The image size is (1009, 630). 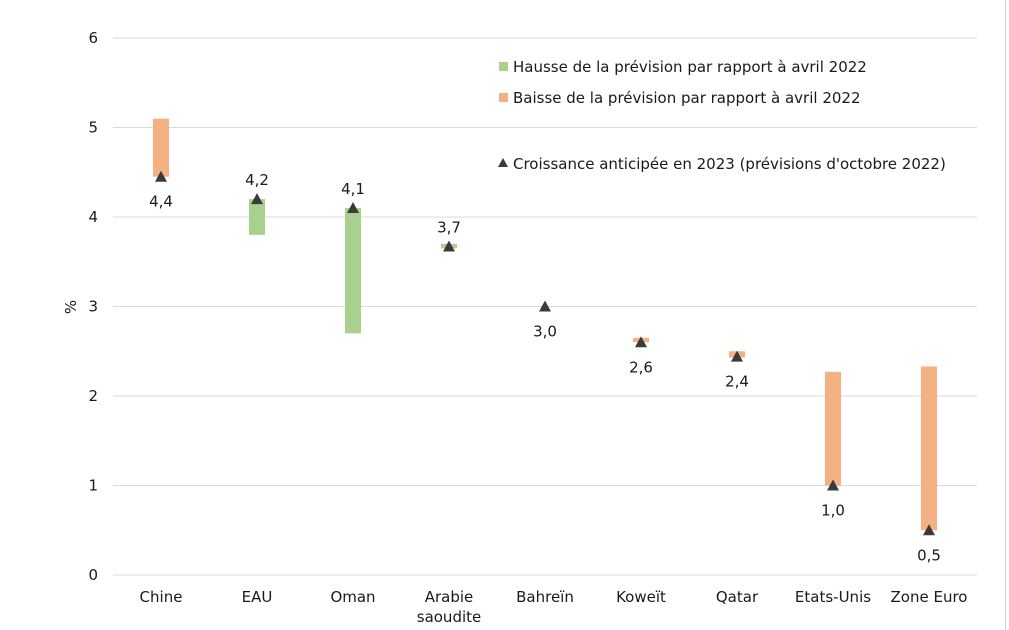 What do you see at coordinates (93, 128) in the screenshot?
I see `y-tick-label: 5` at bounding box center [93, 128].